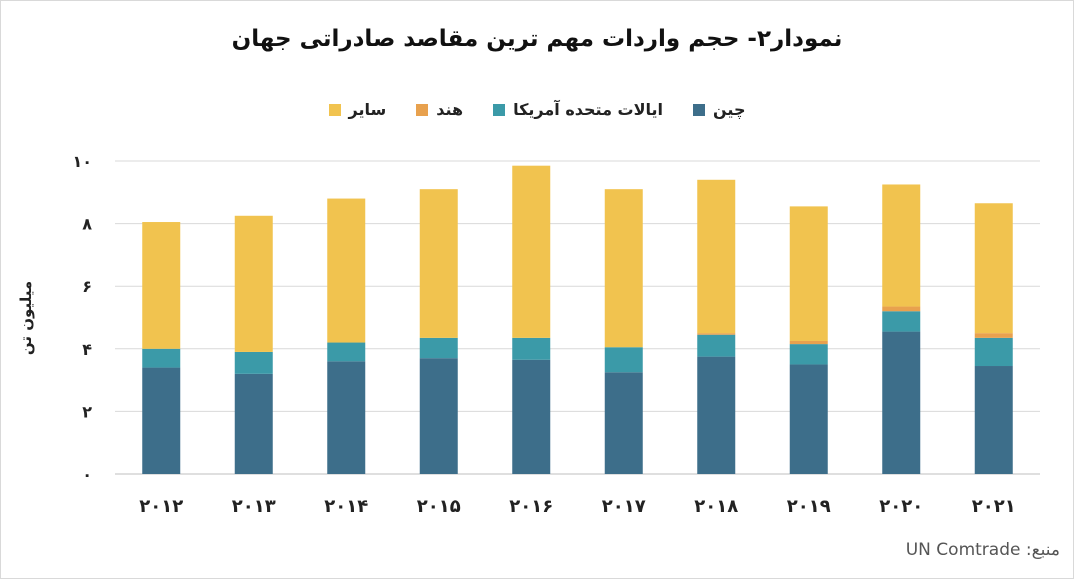  What do you see at coordinates (982, 550) in the screenshot?
I see `source-note: منبع: UN Comtrade` at bounding box center [982, 550].